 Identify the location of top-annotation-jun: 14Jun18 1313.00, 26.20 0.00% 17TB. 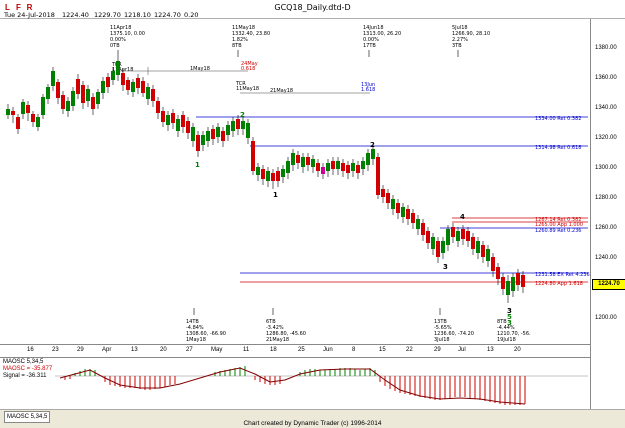
(382, 41).